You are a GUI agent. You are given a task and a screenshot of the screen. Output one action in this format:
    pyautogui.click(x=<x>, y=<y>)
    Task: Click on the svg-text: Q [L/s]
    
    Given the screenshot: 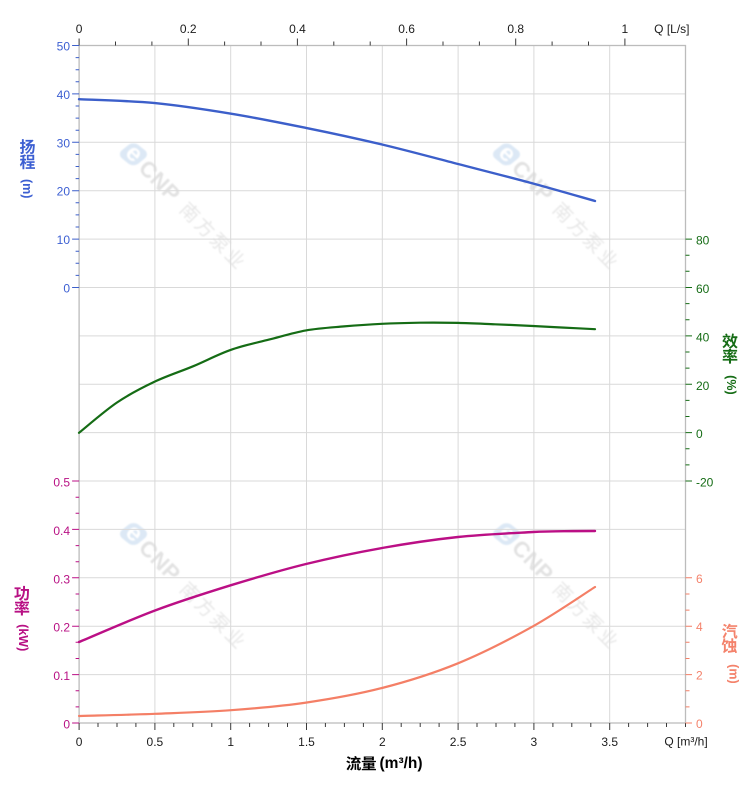 What is the action you would take?
    pyautogui.click(x=671, y=29)
    